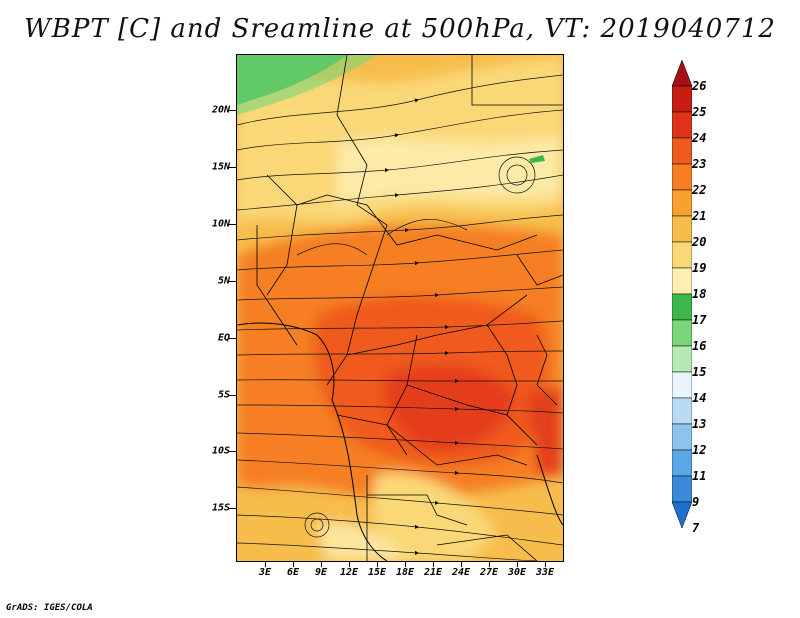  I want to click on colorbar-label: 23, so click(699, 164).